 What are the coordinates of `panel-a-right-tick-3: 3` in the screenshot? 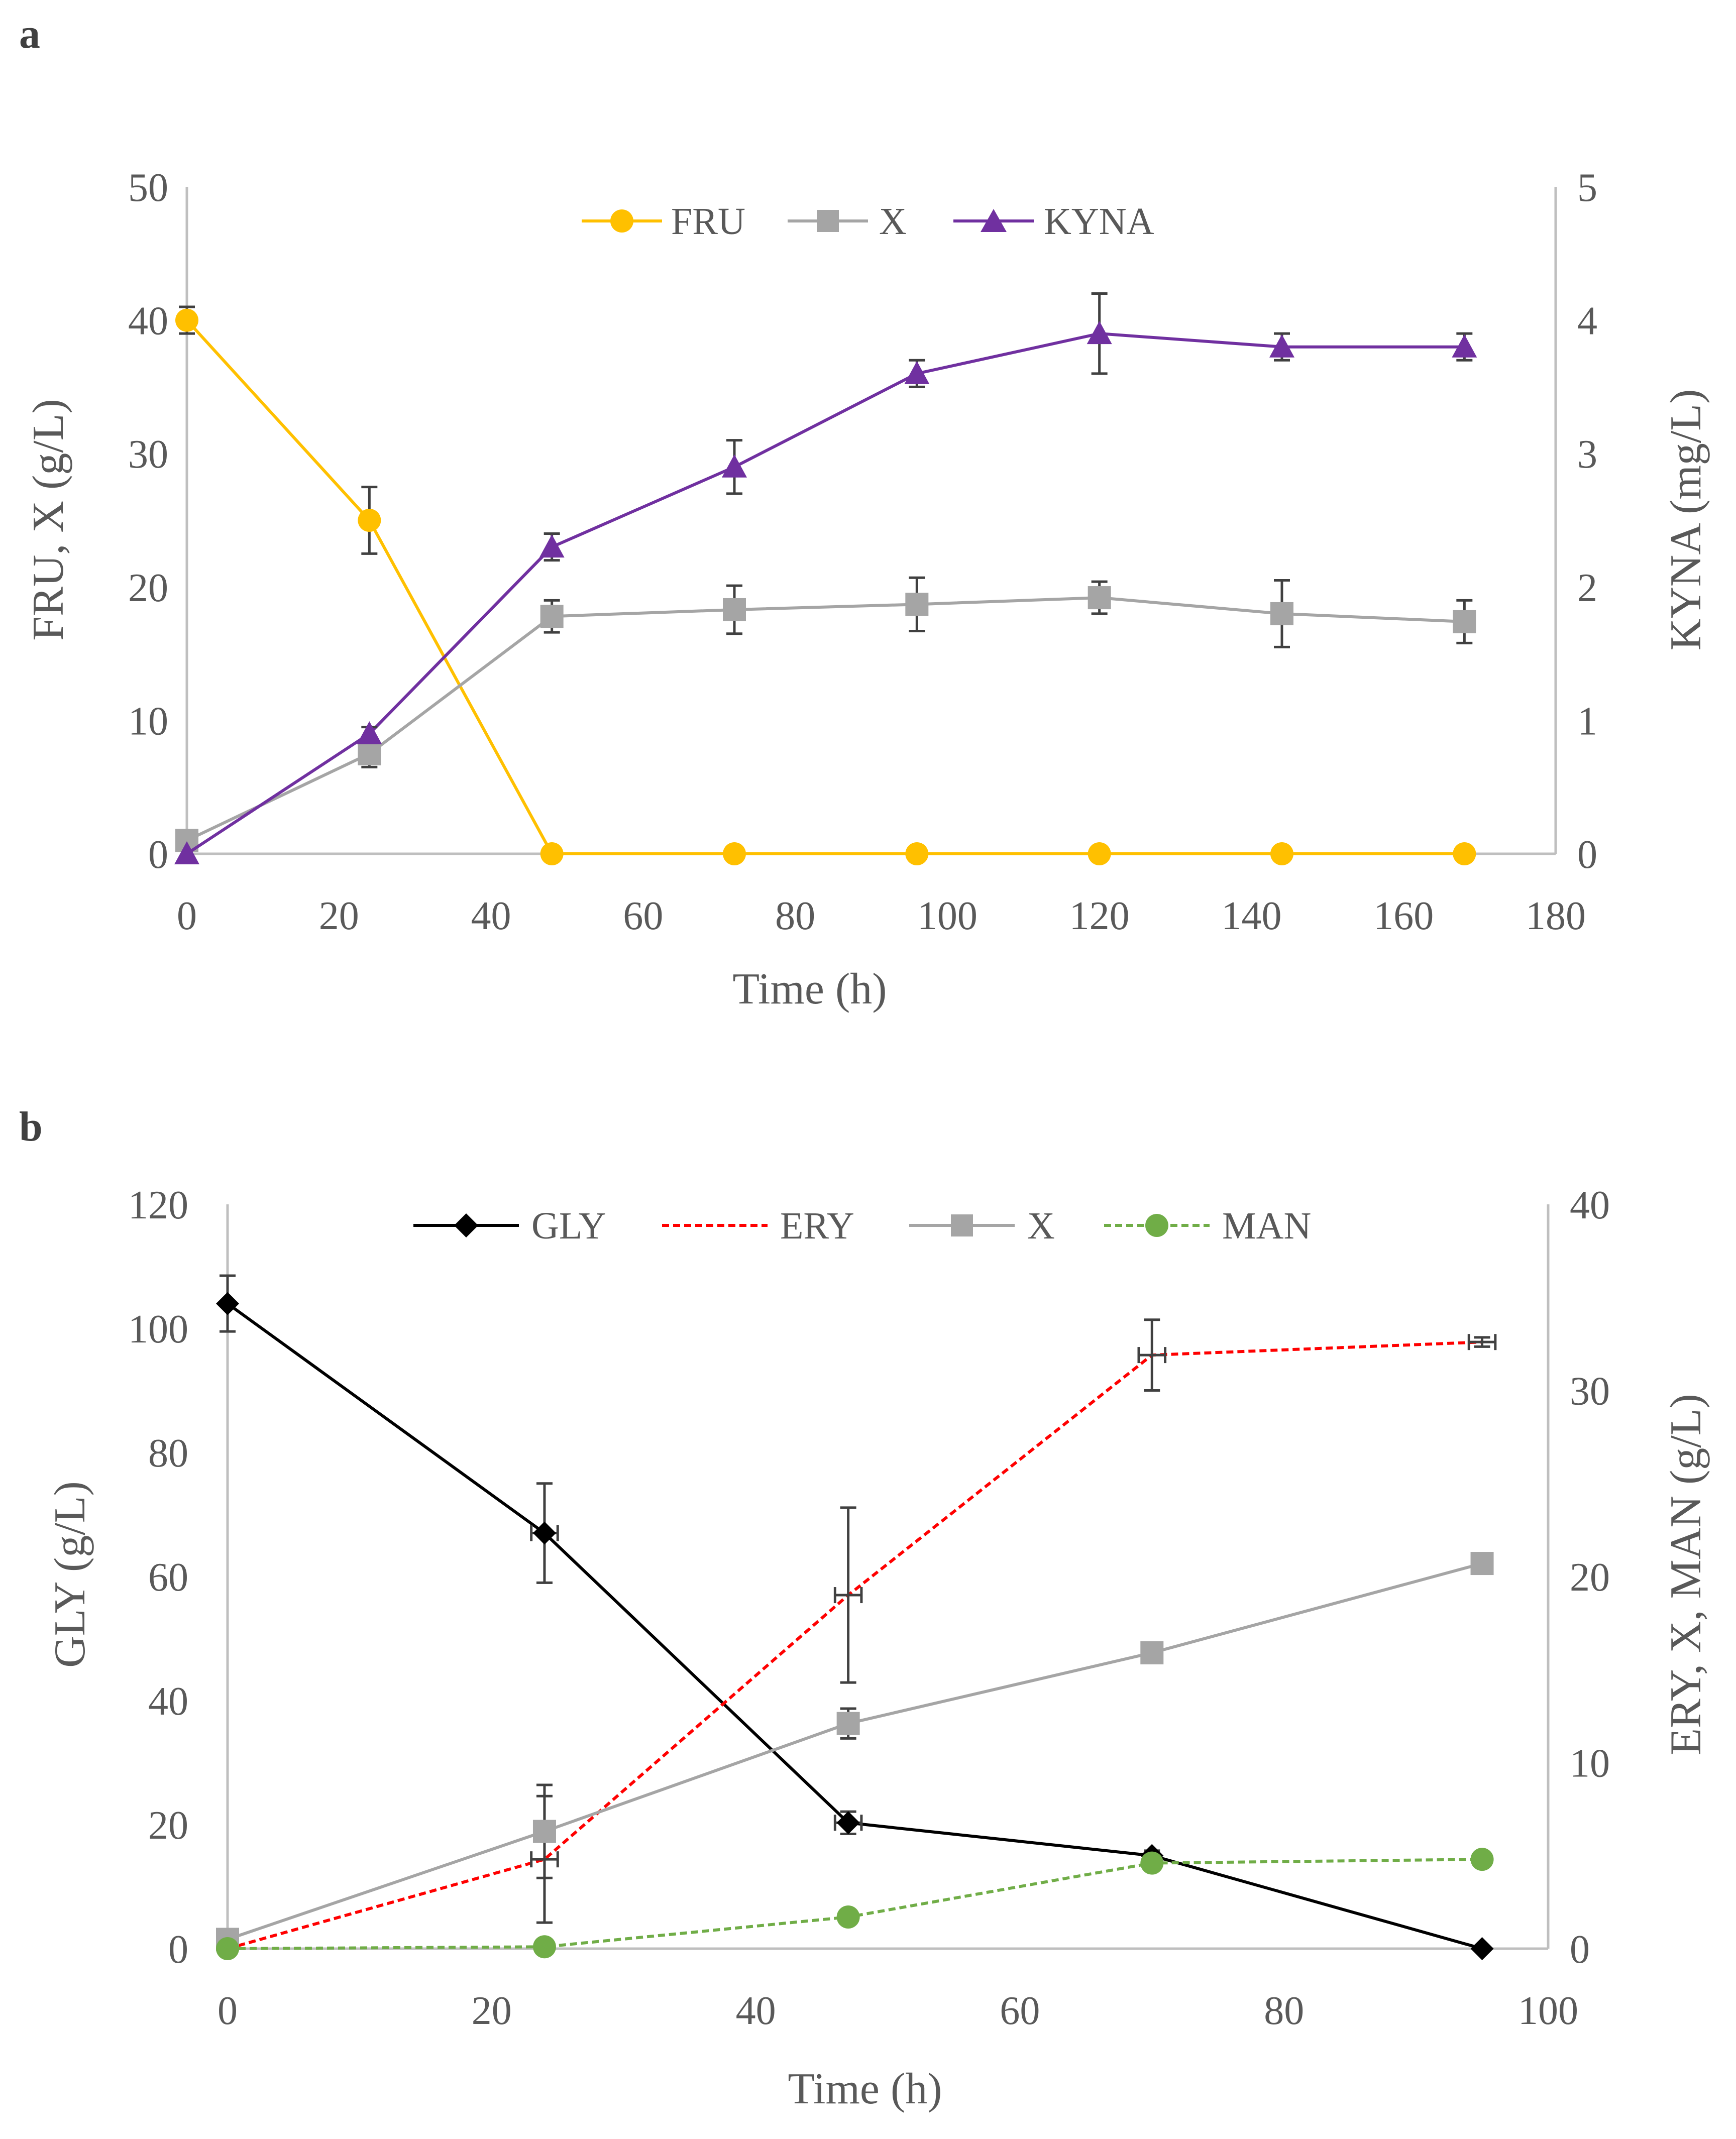 It's located at (1587, 455).